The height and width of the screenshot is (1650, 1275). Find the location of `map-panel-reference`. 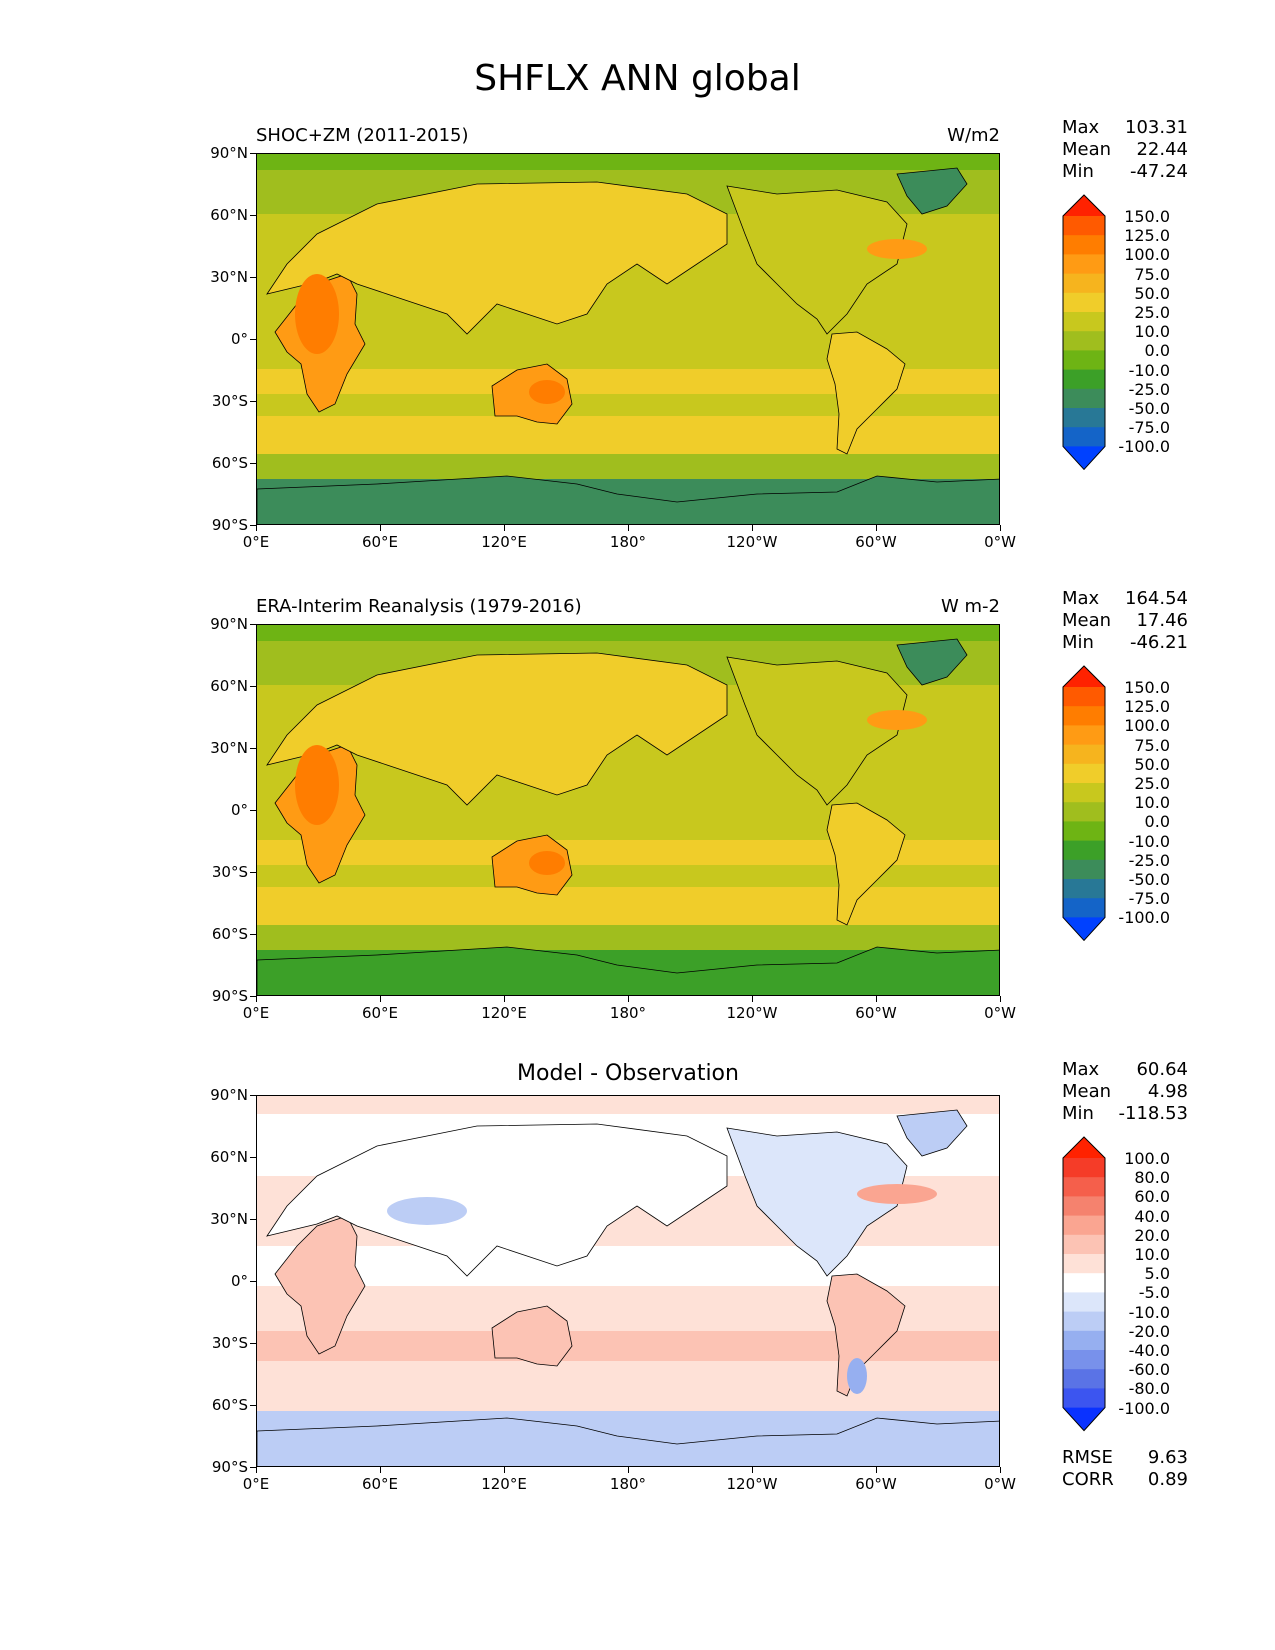

map-panel-reference is located at coordinates (628, 810).